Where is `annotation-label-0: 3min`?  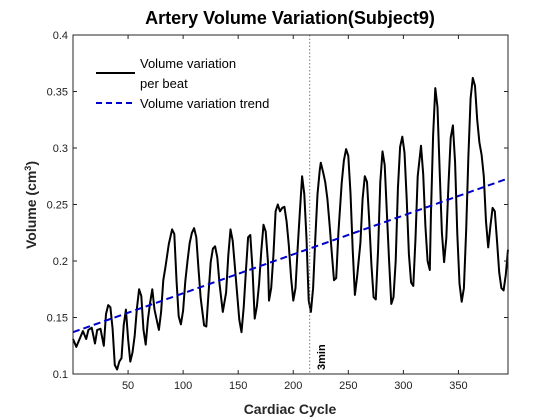 annotation-label-0: 3min is located at coordinates (322, 357).